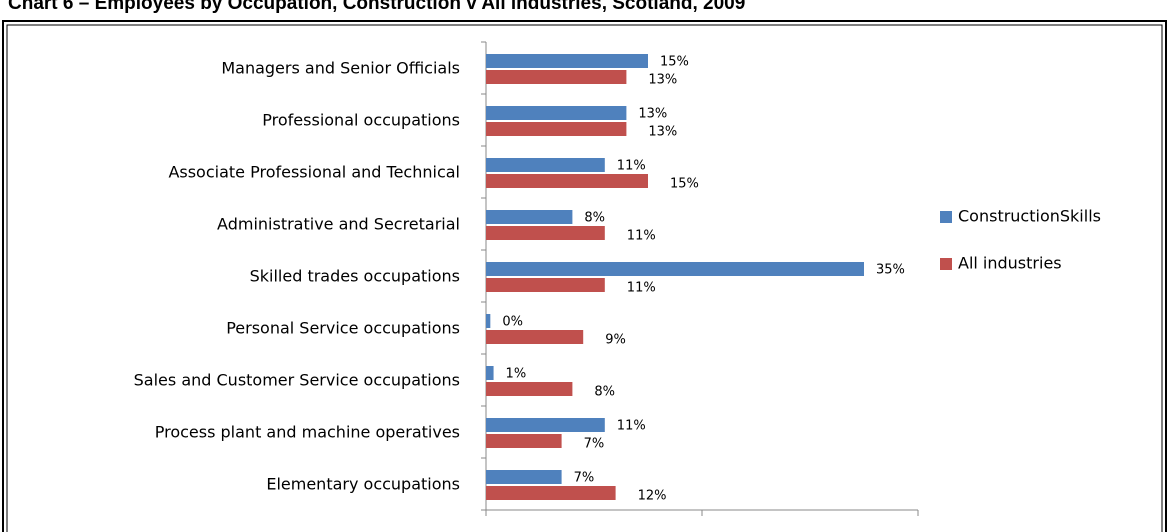 This screenshot has width=1169, height=532. Describe the element at coordinates (340, 68) in the screenshot. I see `y-tick-label: Managers and Senior Officials` at that location.